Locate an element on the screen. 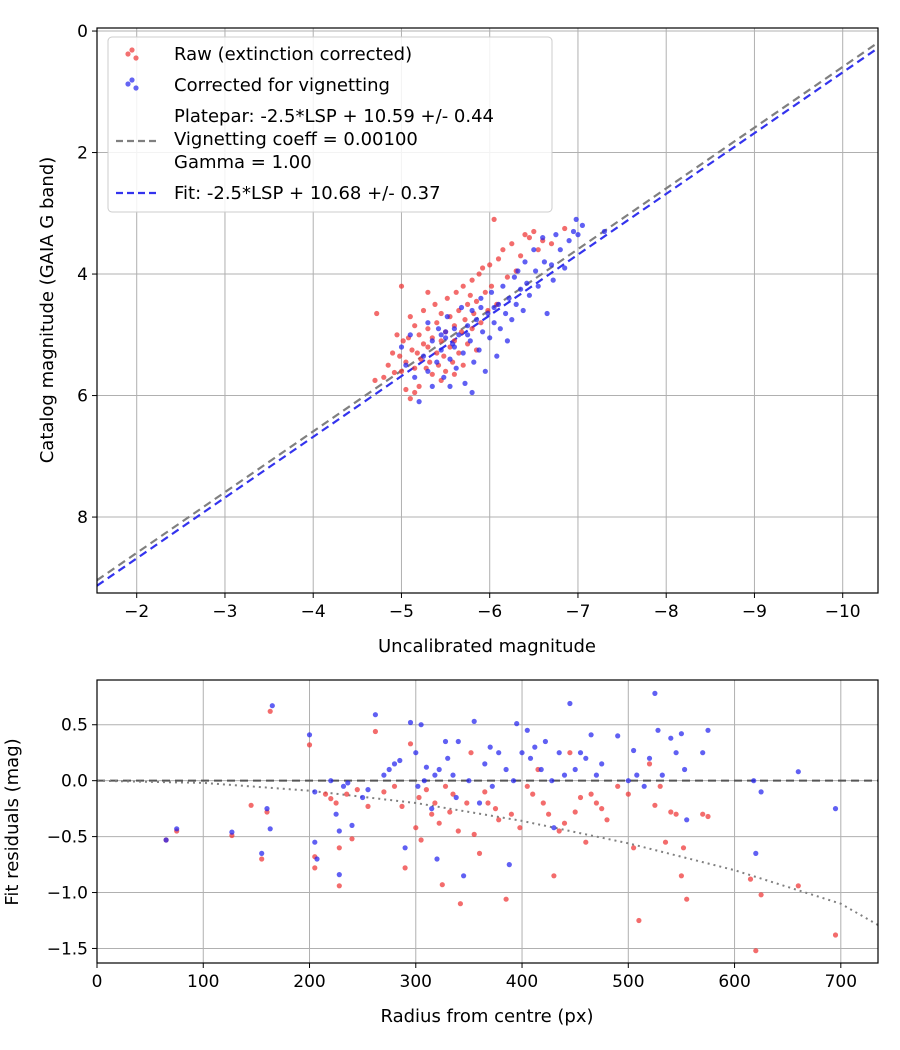  bottom-x-axis-label: Radius from centre (px) is located at coordinates (486, 1016).